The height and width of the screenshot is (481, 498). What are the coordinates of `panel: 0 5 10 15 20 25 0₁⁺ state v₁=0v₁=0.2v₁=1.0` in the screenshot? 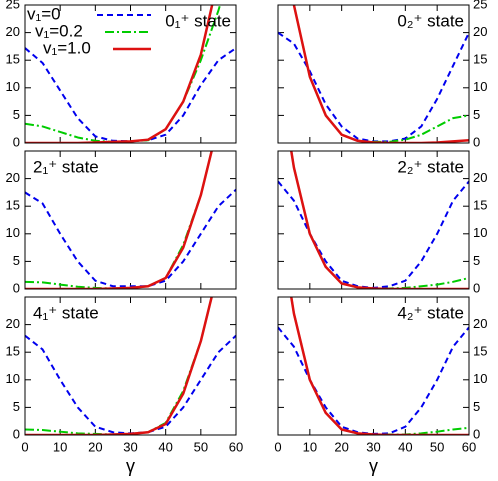 It's located at (121, 74).